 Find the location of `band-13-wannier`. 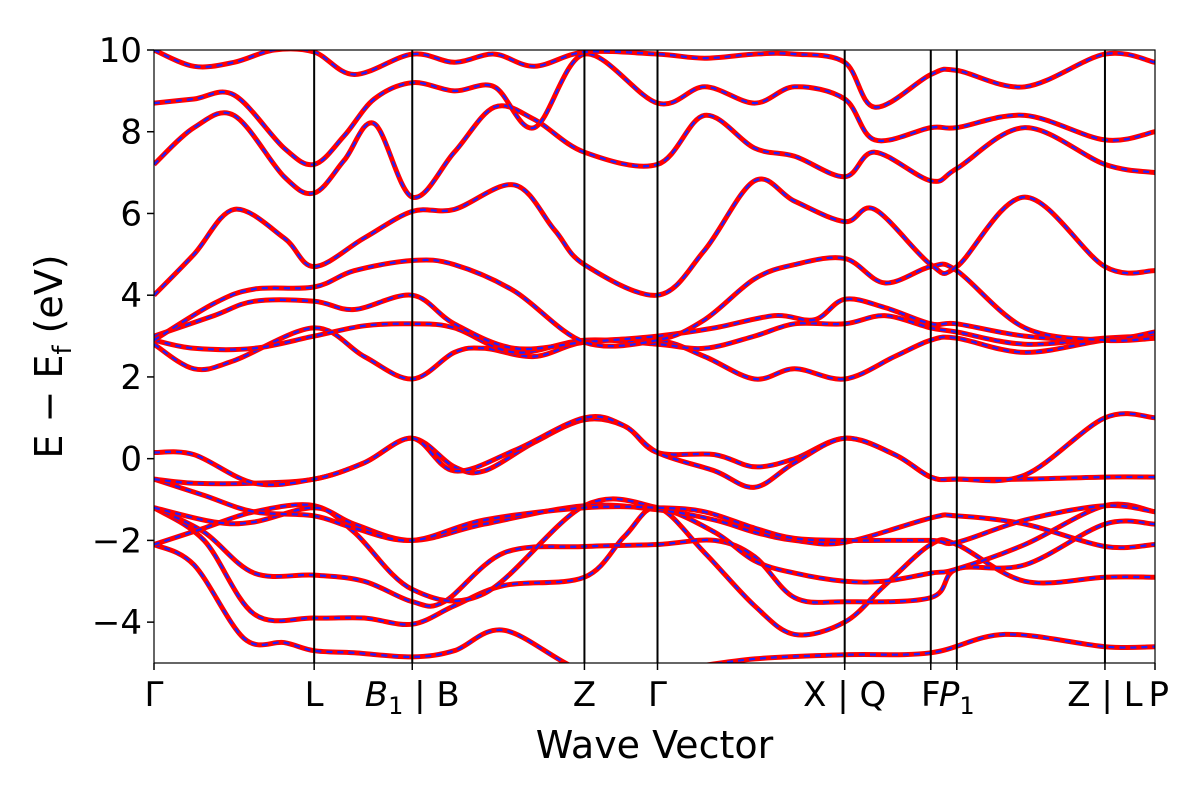

band-13-wannier is located at coordinates (654, 237).